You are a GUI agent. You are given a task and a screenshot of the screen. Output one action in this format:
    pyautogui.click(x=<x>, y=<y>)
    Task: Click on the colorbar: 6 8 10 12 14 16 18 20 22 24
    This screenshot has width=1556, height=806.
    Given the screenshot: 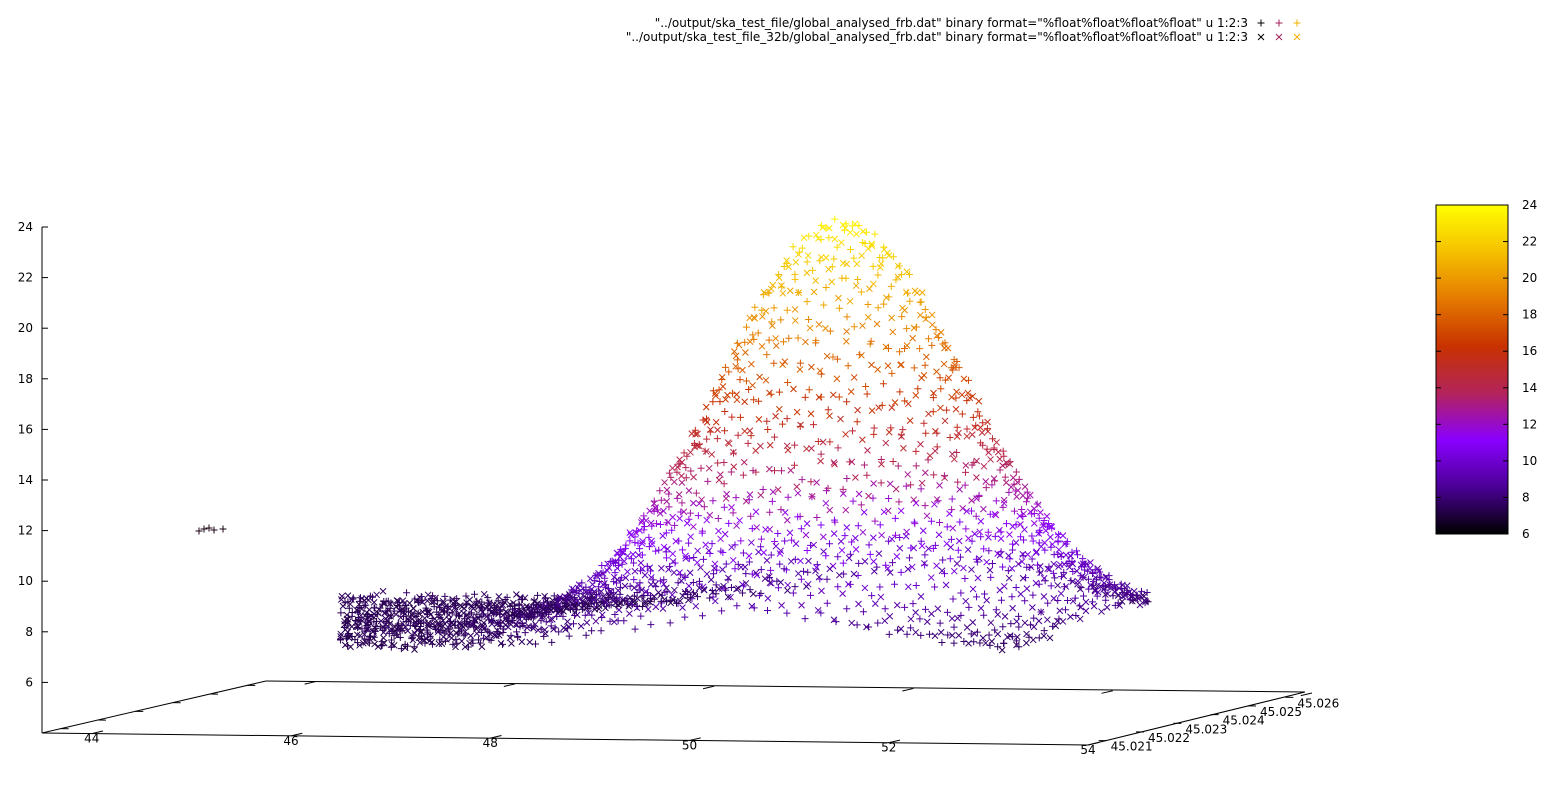 What is the action you would take?
    pyautogui.click(x=1486, y=369)
    